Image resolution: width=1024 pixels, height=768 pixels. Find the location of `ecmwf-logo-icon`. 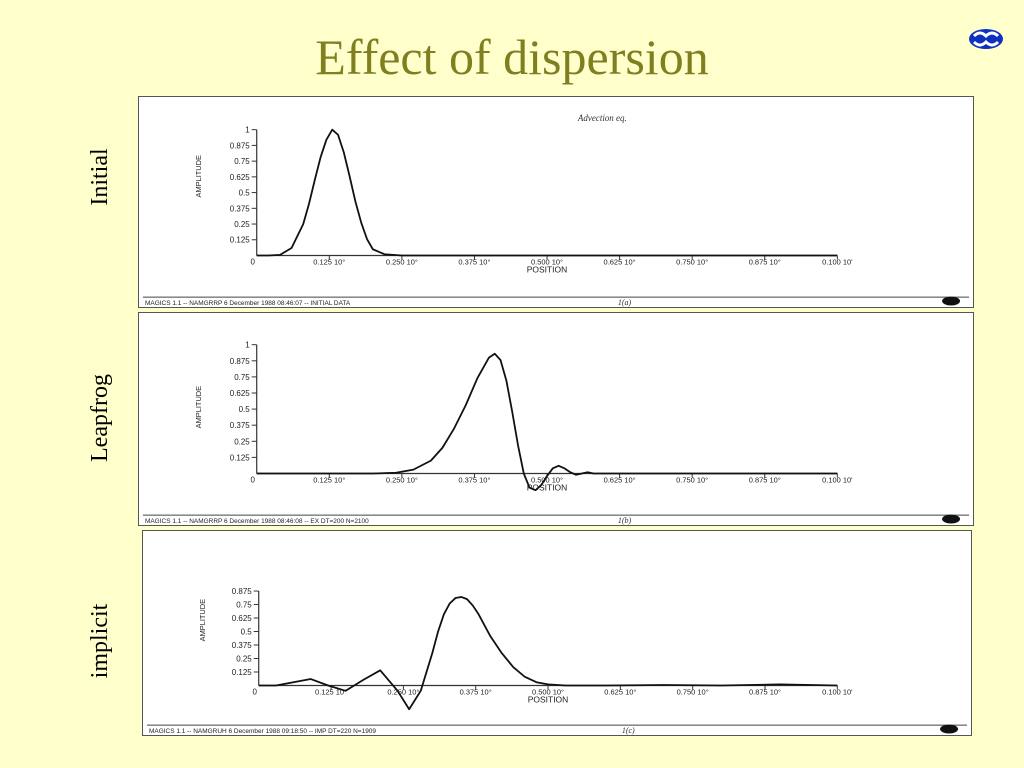

ecmwf-logo-icon is located at coordinates (986, 39).